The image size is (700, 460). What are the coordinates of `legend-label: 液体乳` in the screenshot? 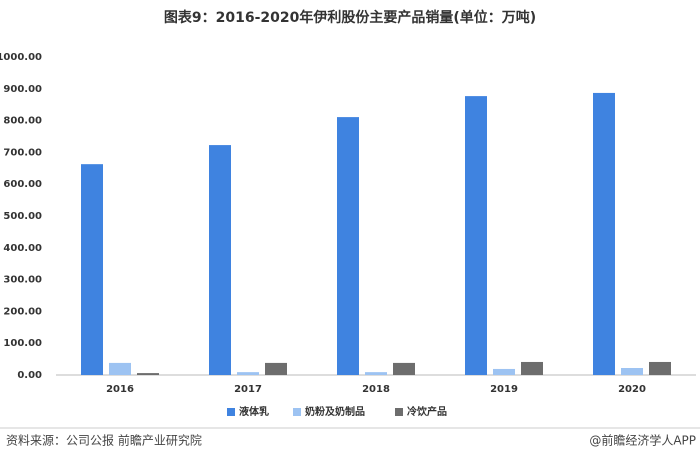 It's located at (254, 411).